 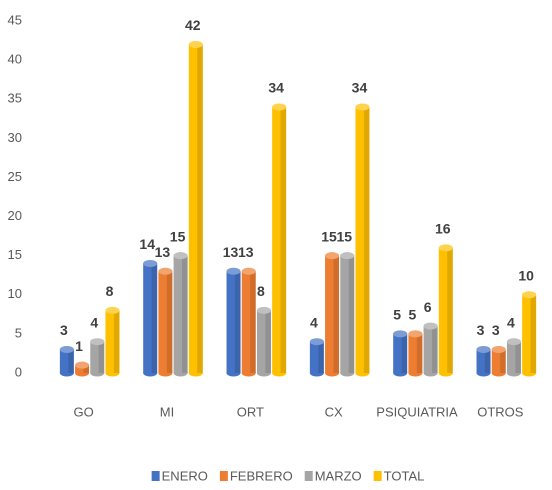 What do you see at coordinates (15, 19) in the screenshot?
I see `y-tick-label: 45` at bounding box center [15, 19].